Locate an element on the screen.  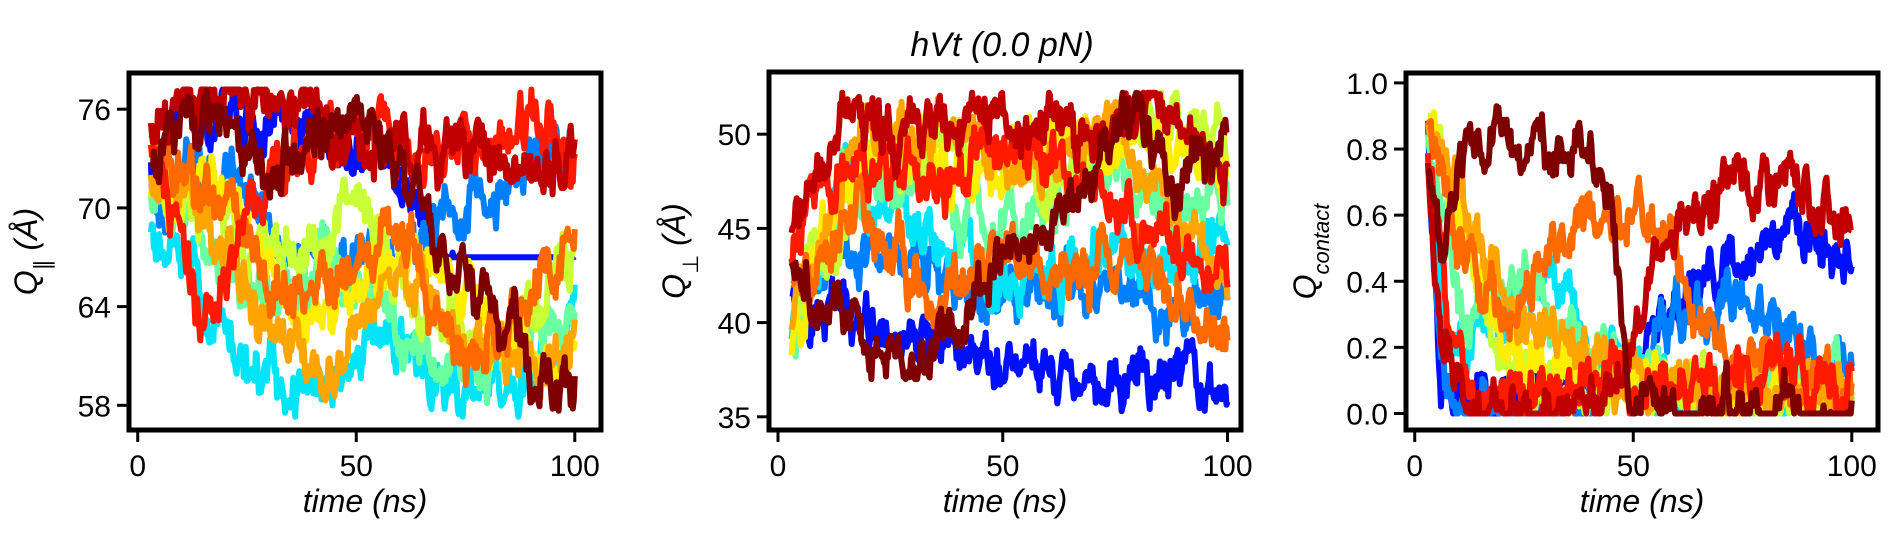
y-axis-label: Qcontact is located at coordinates (1310, 251).